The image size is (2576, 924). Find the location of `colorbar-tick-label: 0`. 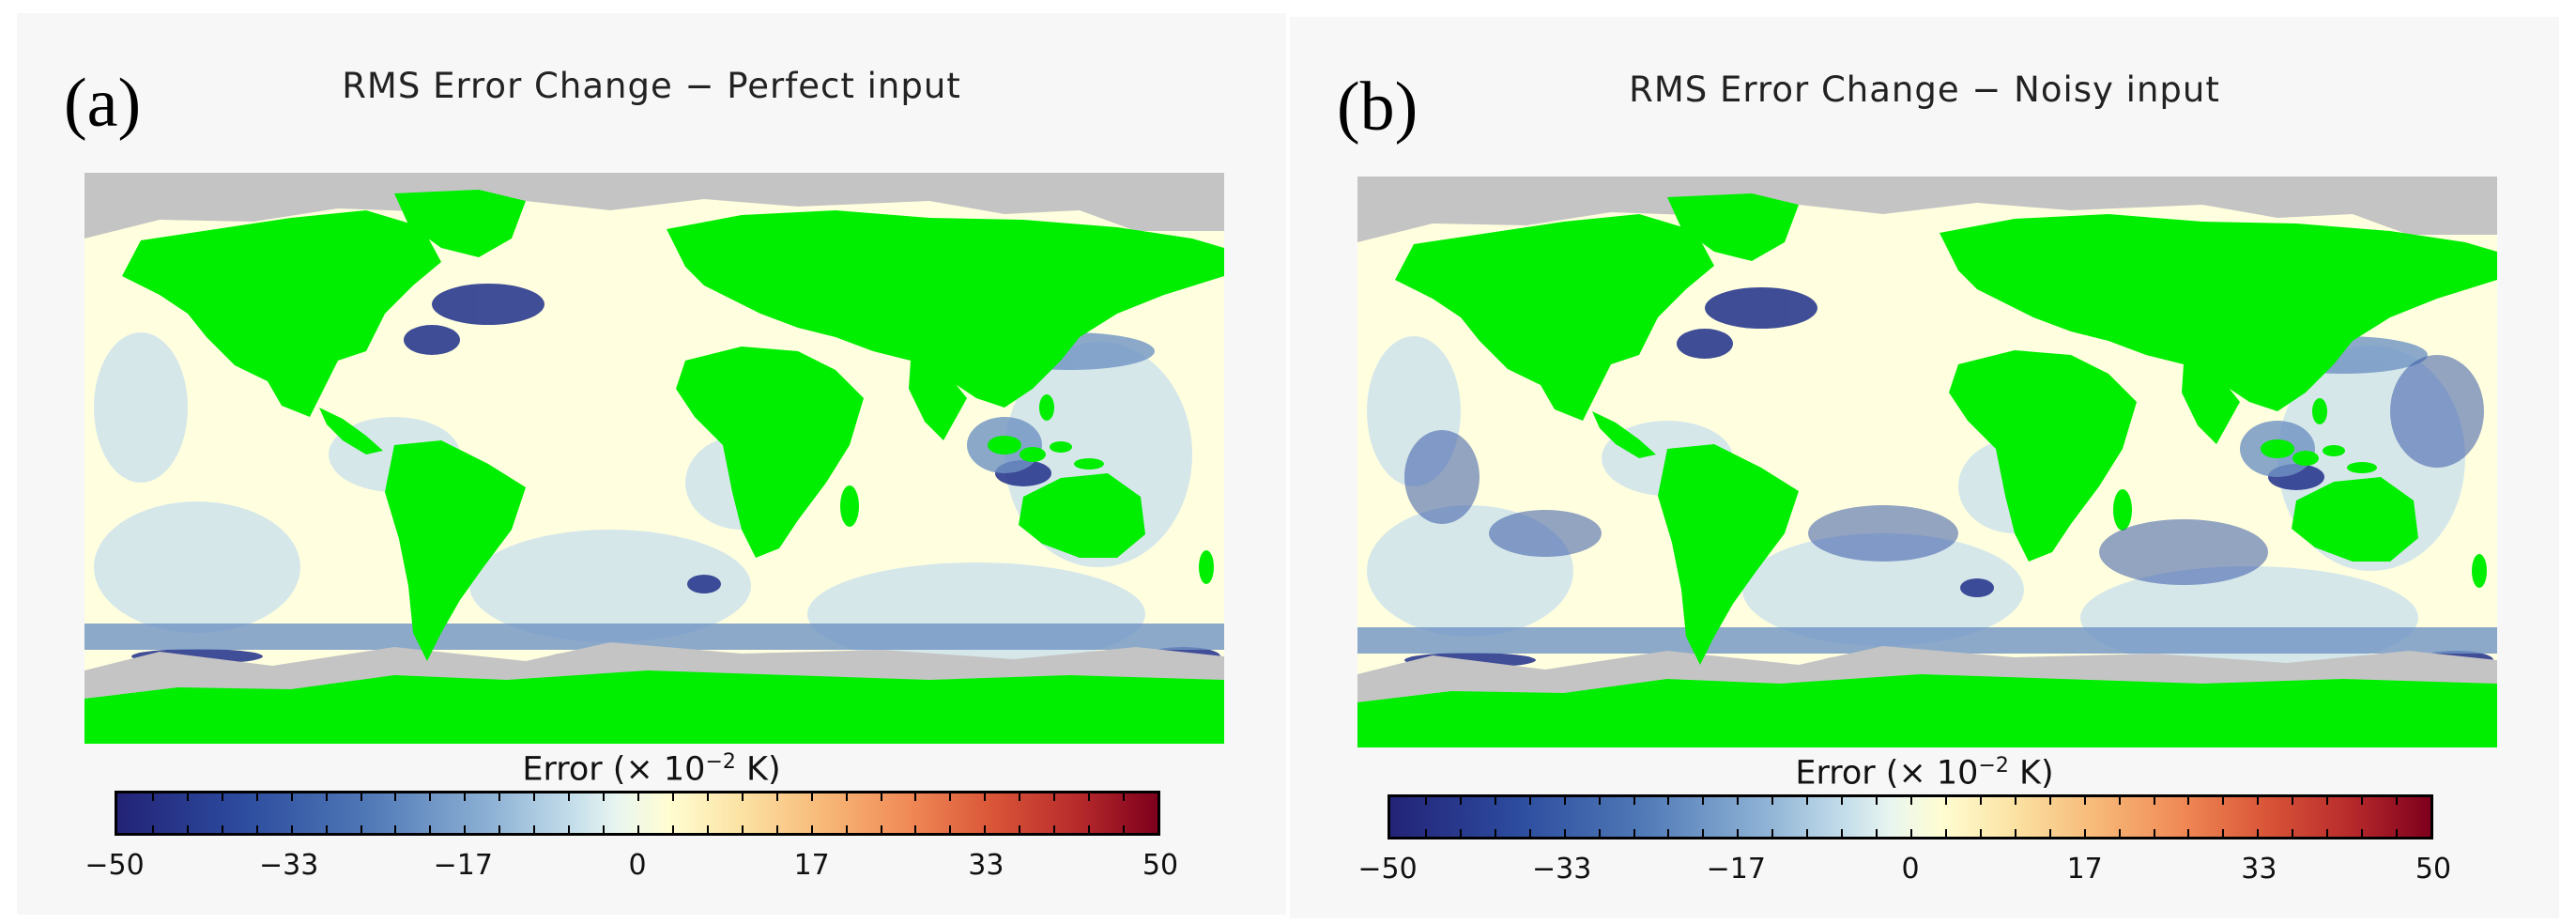

colorbar-tick-label: 0 is located at coordinates (1911, 869).